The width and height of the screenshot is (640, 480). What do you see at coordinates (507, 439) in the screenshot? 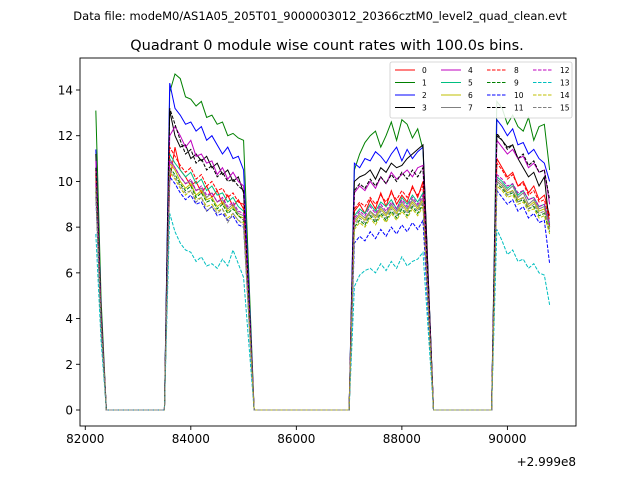
I see `x-tick-label: 90000` at bounding box center [507, 439].